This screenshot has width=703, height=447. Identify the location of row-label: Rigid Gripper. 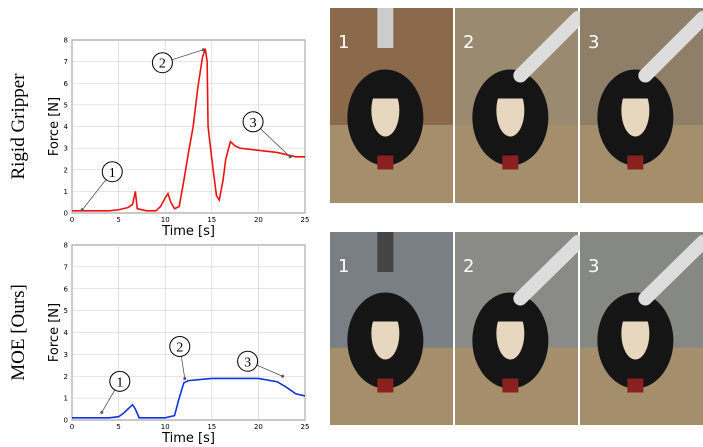
(18, 126).